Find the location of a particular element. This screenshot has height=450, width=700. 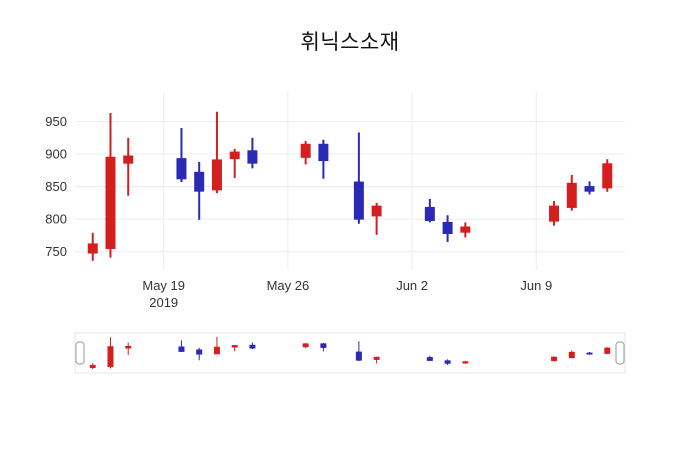

x-tick-label: Jun 2 is located at coordinates (412, 285).